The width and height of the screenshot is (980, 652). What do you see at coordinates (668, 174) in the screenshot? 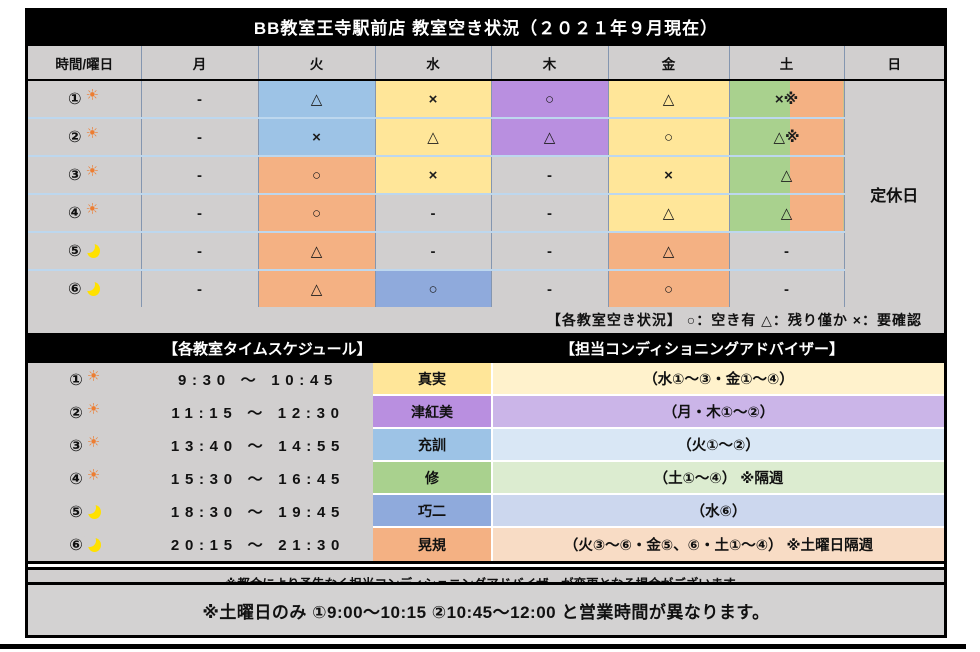
I see `avail-cell-fri: ×` at bounding box center [668, 174].